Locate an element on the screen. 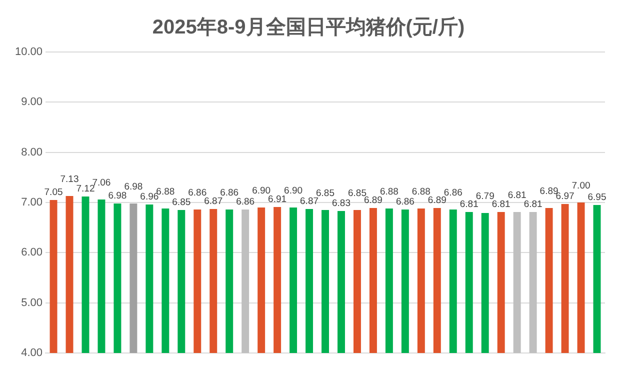 This screenshot has width=627, height=375. data-label: 7.13 is located at coordinates (69, 179).